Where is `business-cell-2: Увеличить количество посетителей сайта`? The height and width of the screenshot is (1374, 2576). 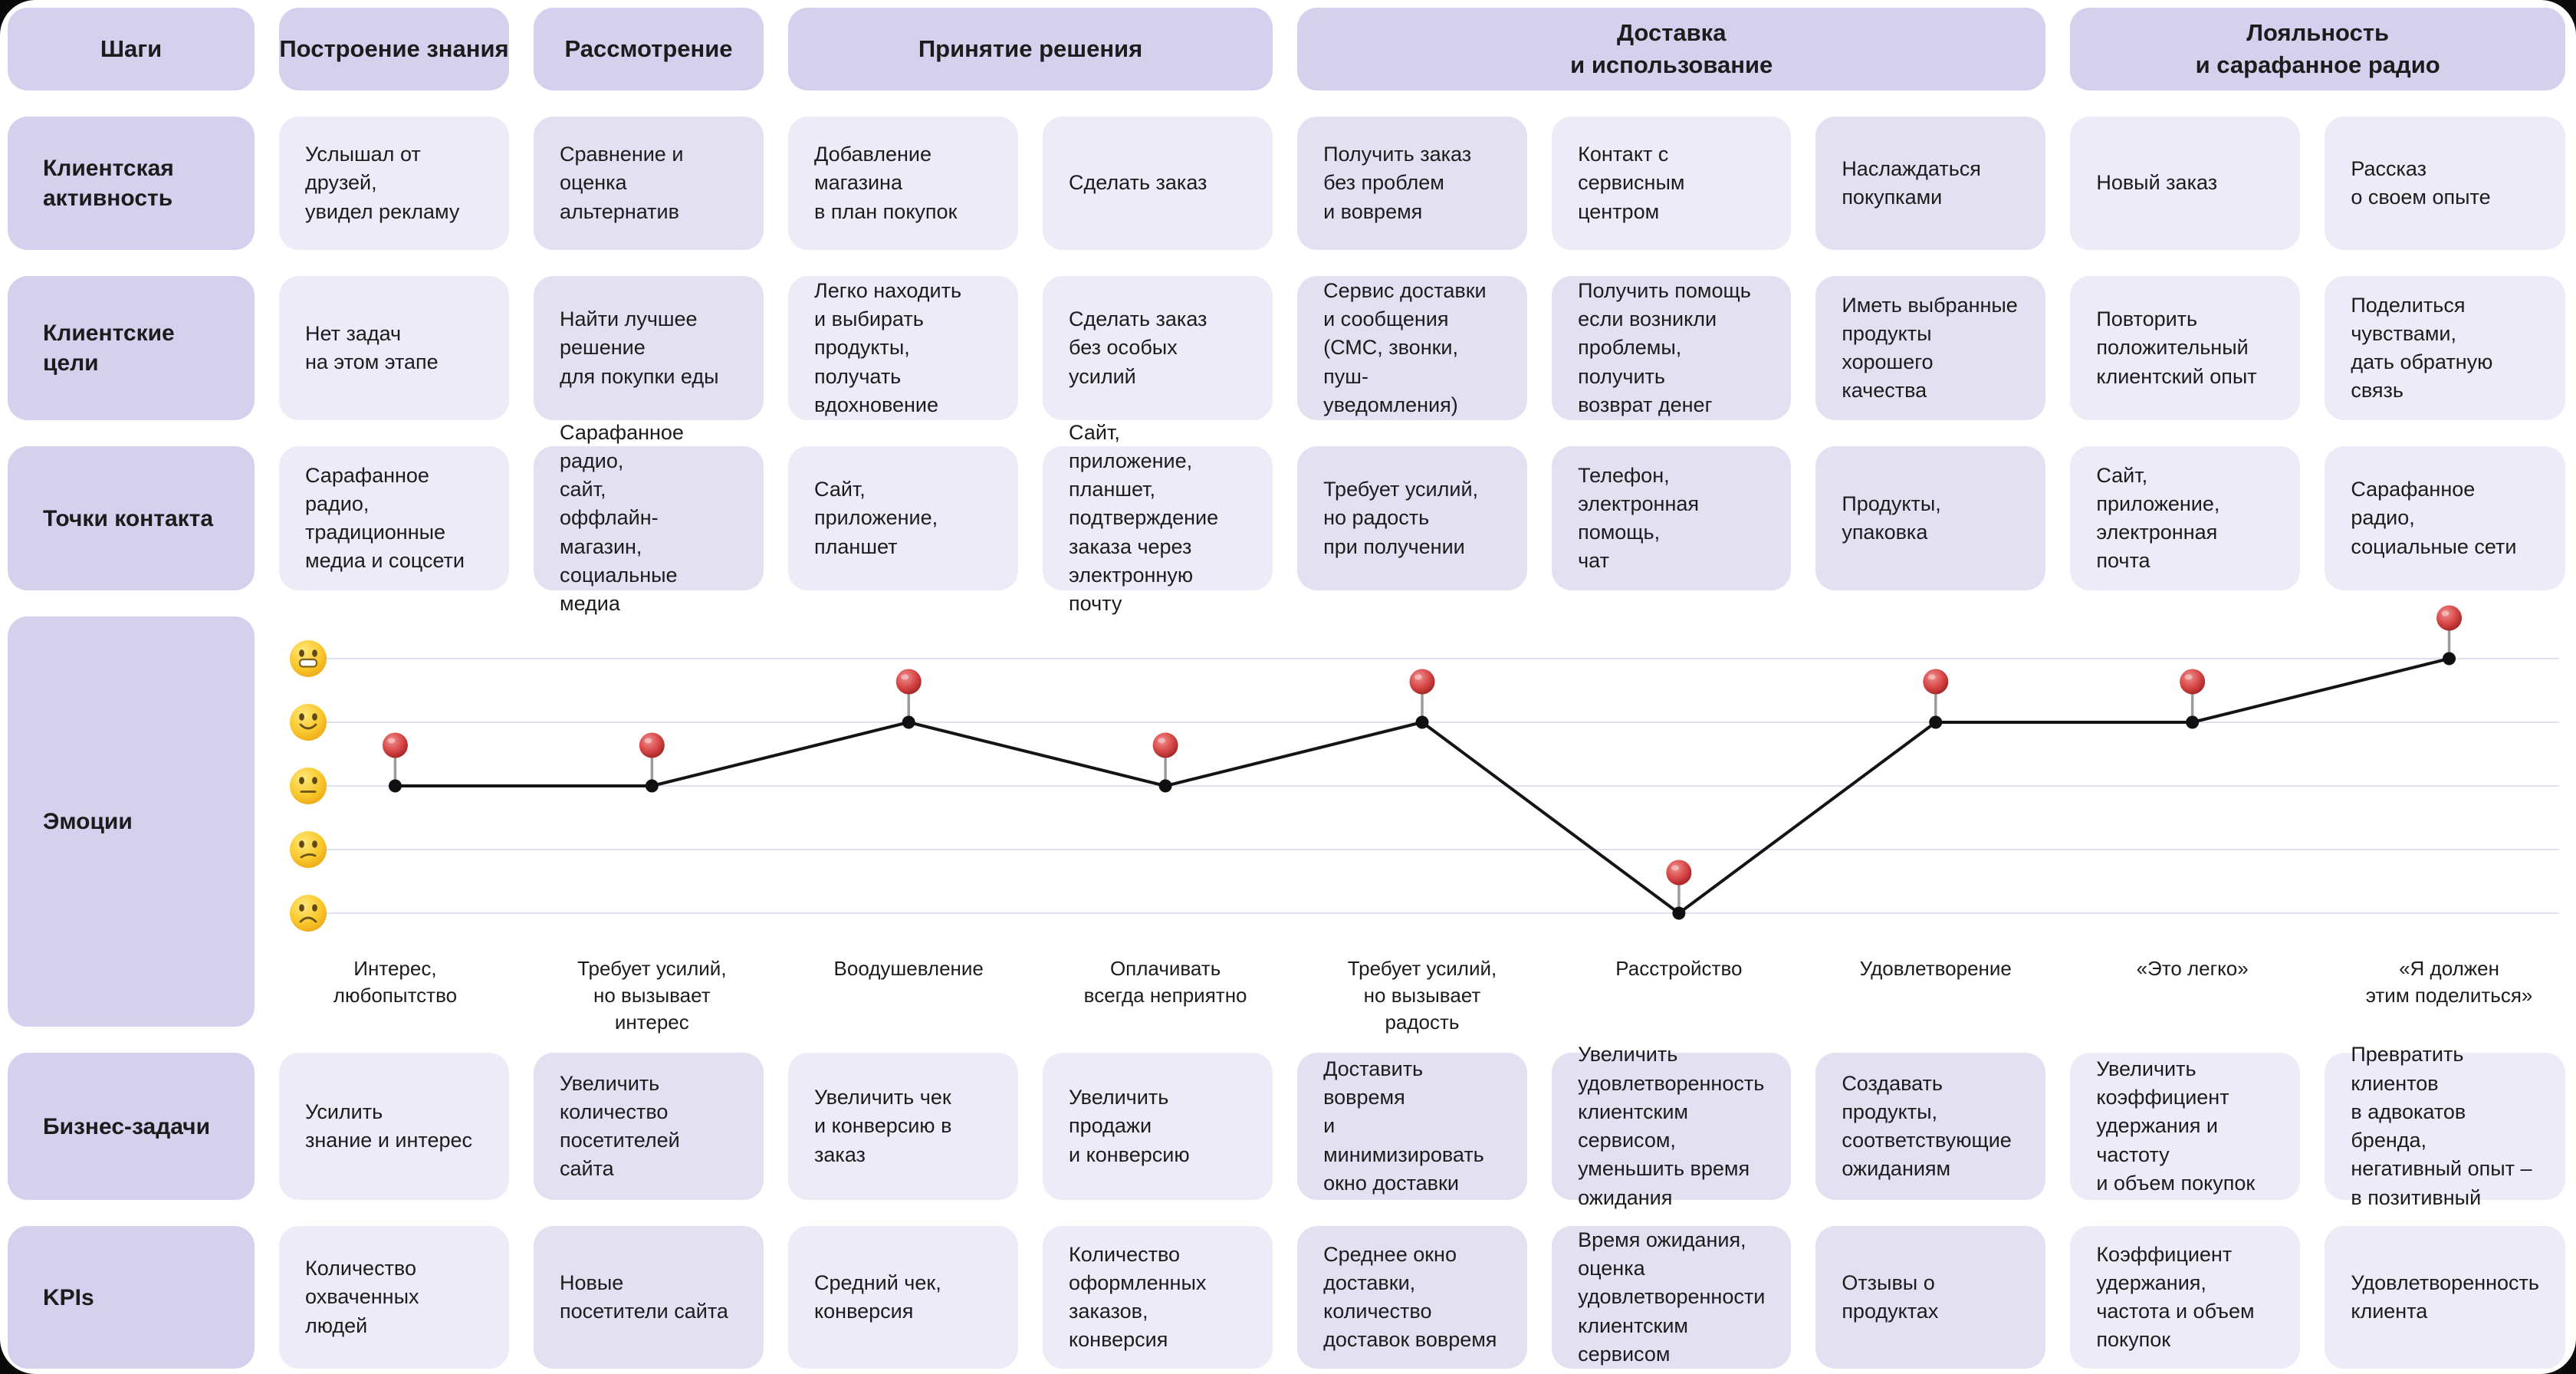 business-cell-2: Увеличить количество посетителей сайта is located at coordinates (649, 1126).